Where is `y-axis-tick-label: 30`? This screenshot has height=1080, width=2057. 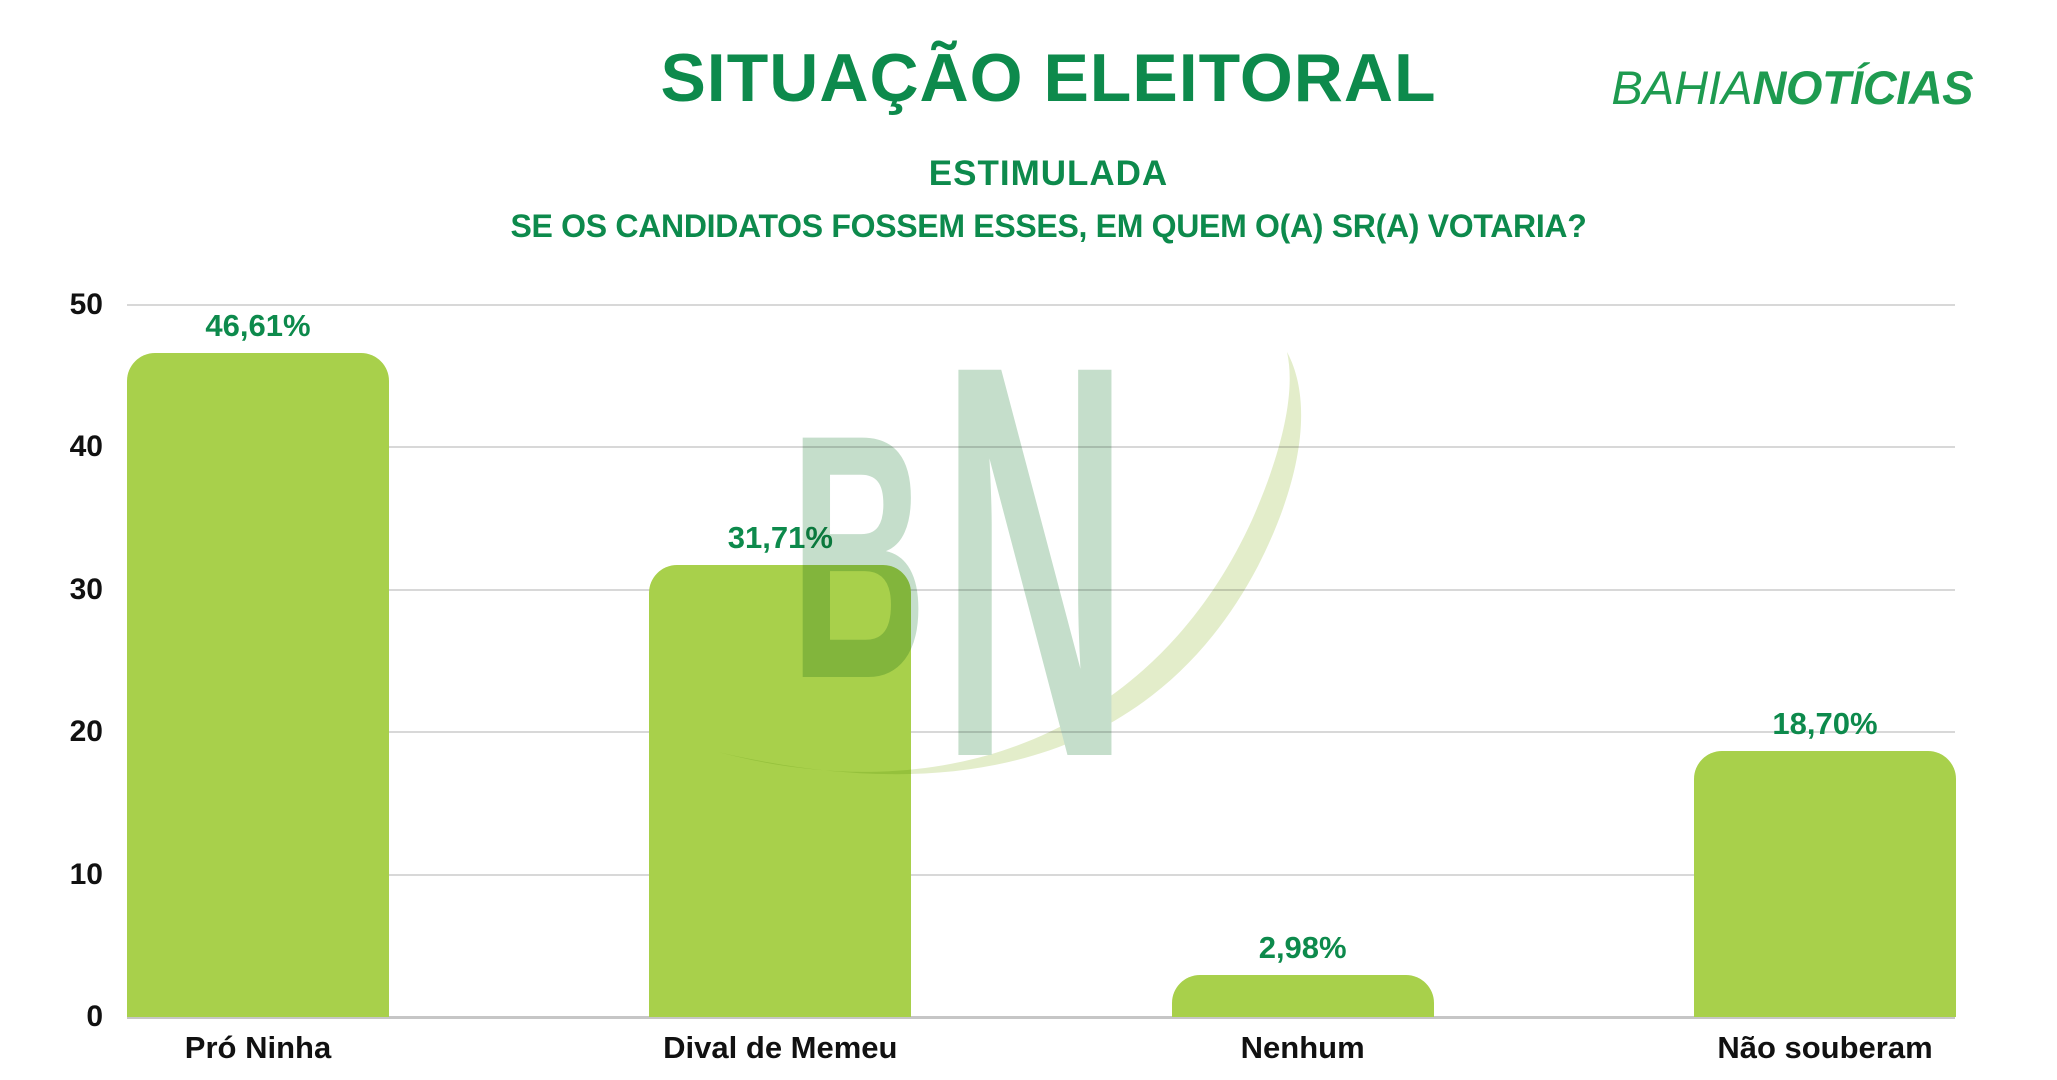 y-axis-tick-label: 30 is located at coordinates (86, 589).